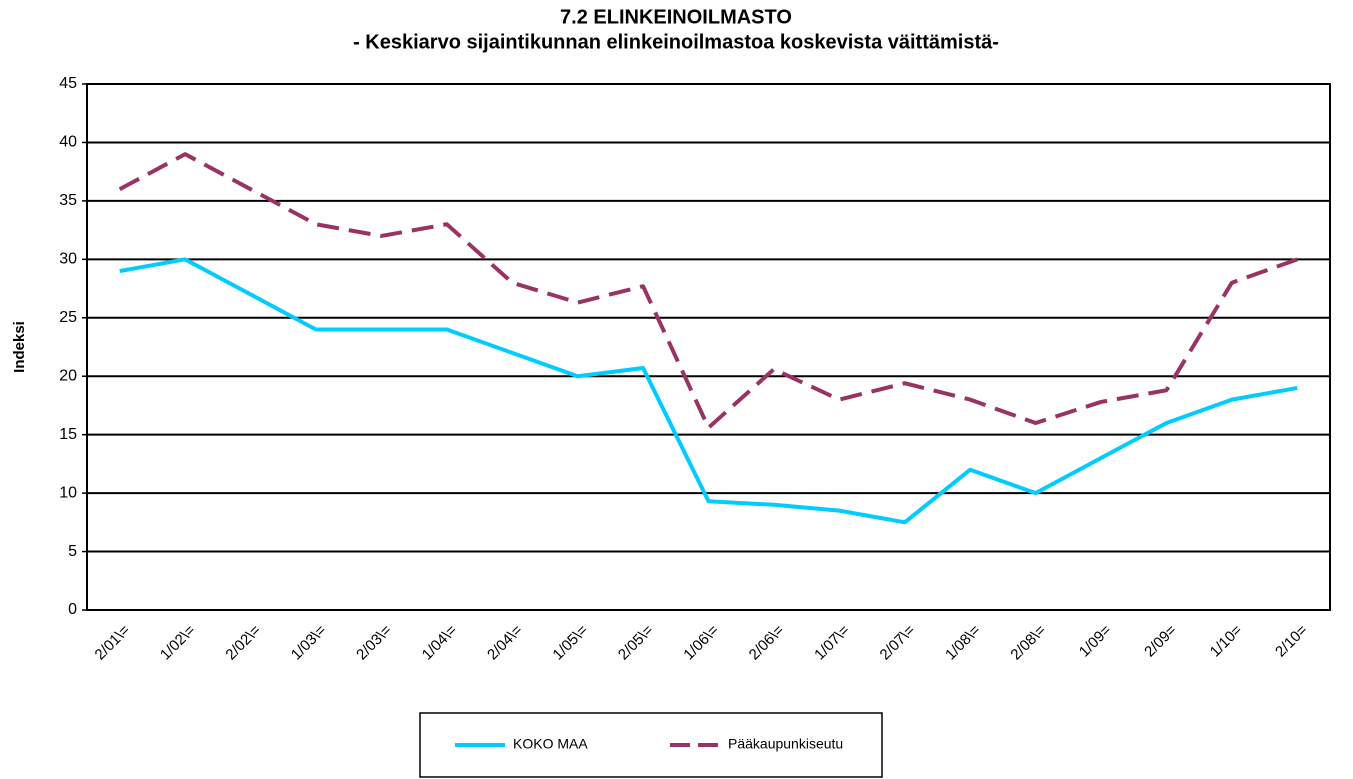 Image resolution: width=1353 pixels, height=779 pixels. I want to click on y-tick-label: 20, so click(68, 375).